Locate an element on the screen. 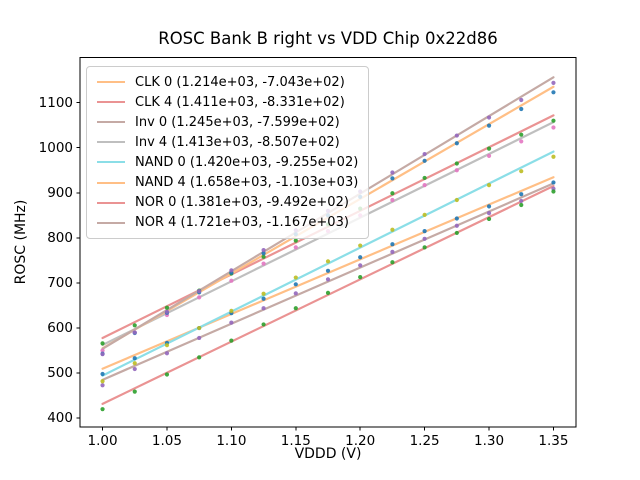 This screenshot has width=640, height=480. legend-item-inv-4: Inv 4 (1.413e+03, -8.507e+02) is located at coordinates (227, 142).